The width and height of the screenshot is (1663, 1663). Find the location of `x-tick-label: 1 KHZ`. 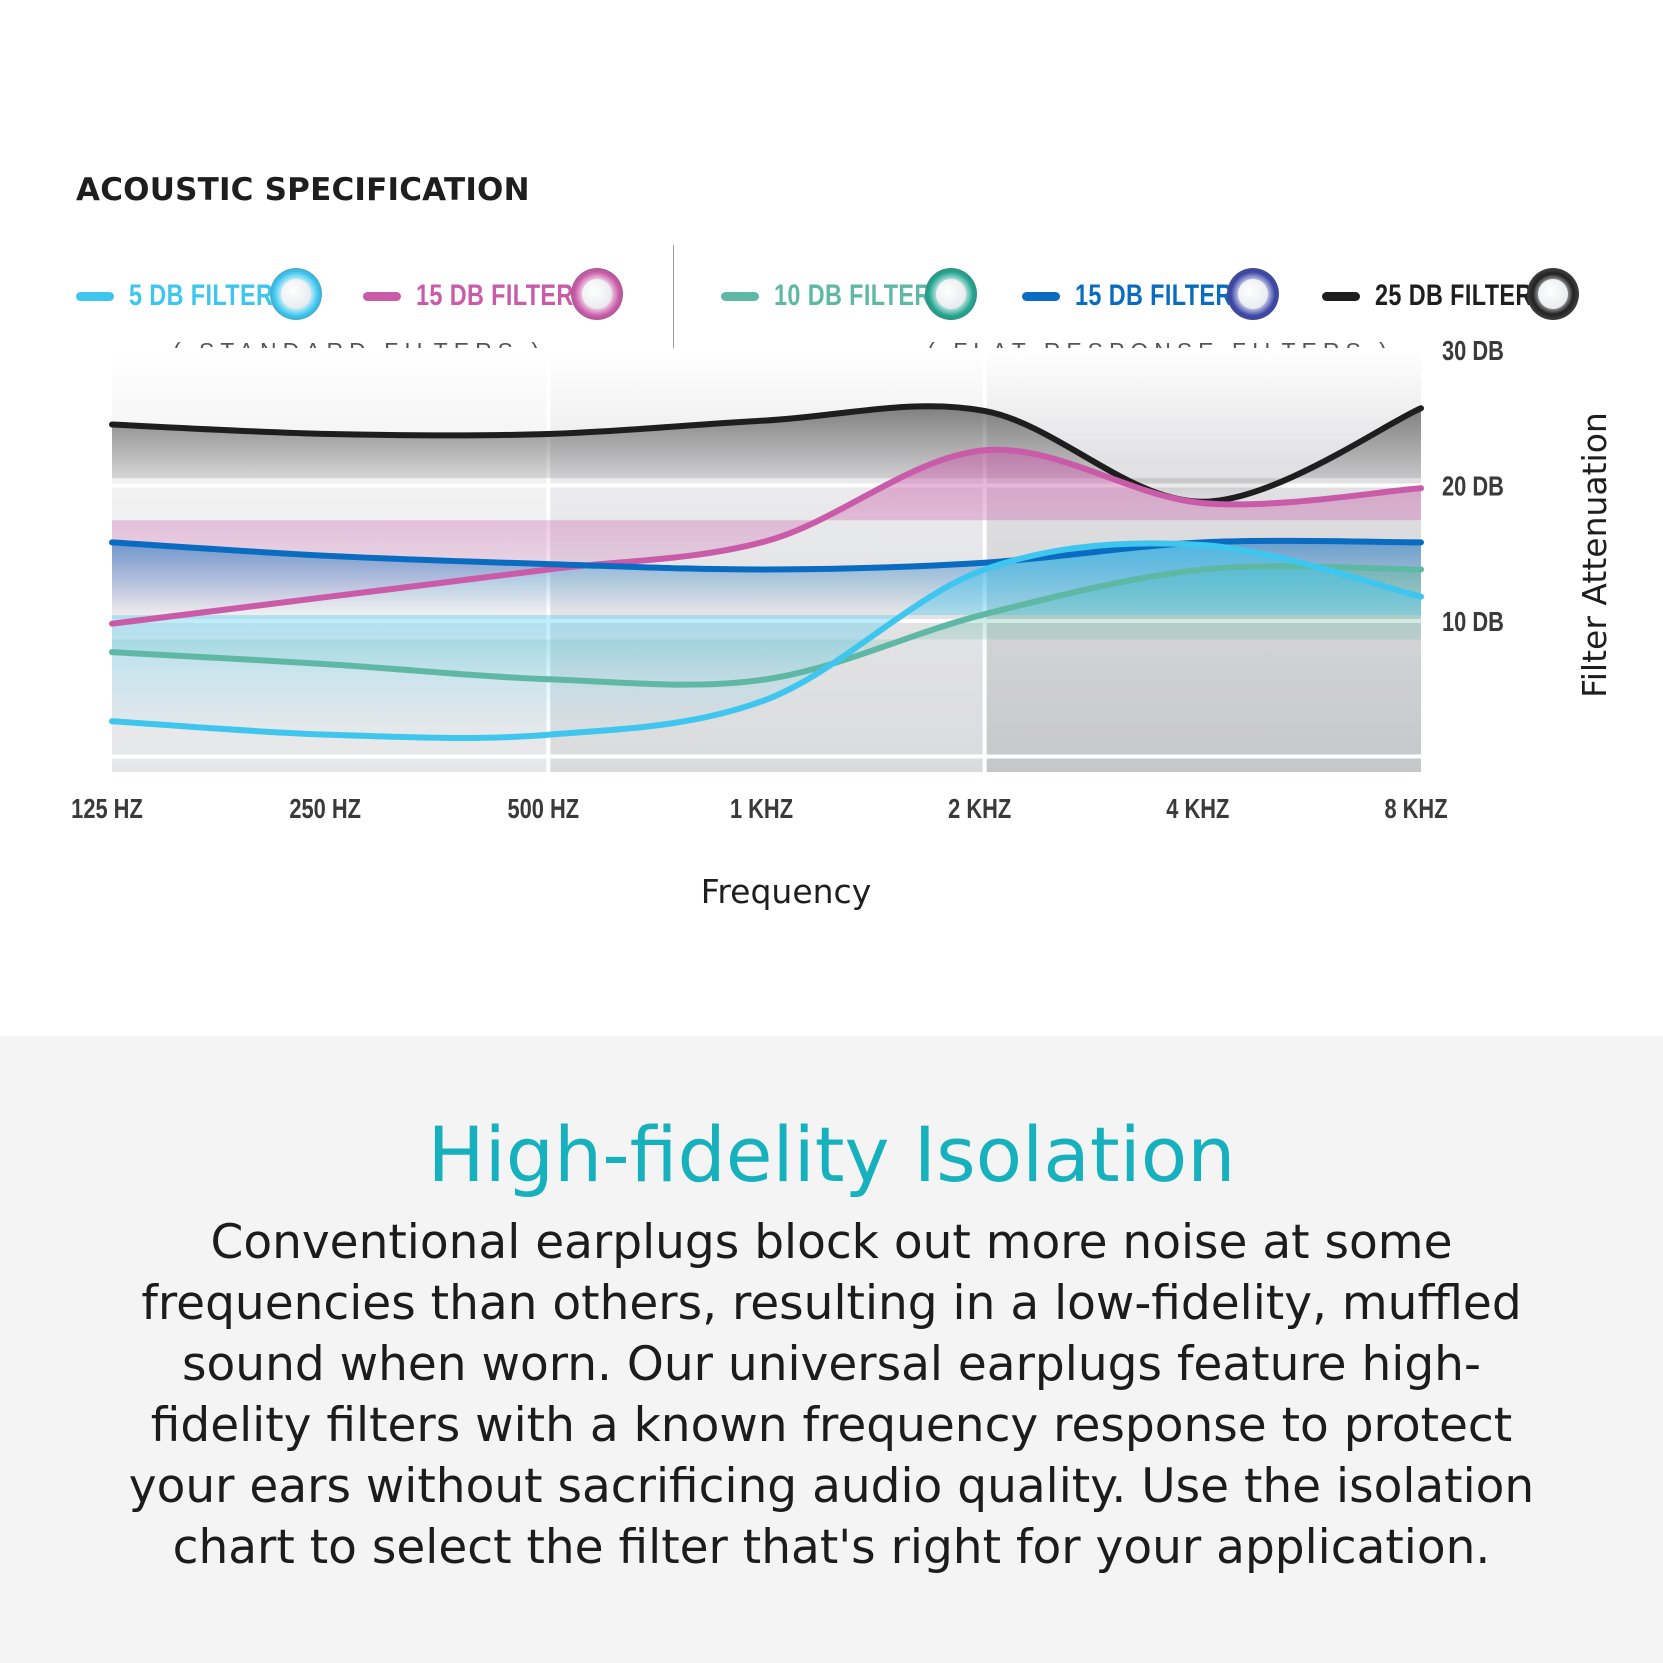

x-tick-label: 1 KHZ is located at coordinates (761, 808).